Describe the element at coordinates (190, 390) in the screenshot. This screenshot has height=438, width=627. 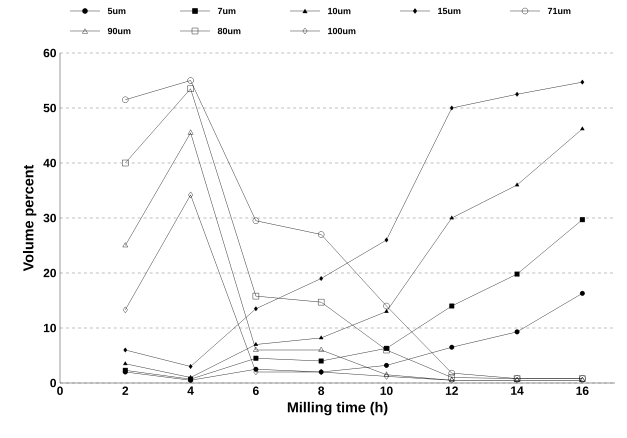
I see `x-tick-label: 4` at that location.